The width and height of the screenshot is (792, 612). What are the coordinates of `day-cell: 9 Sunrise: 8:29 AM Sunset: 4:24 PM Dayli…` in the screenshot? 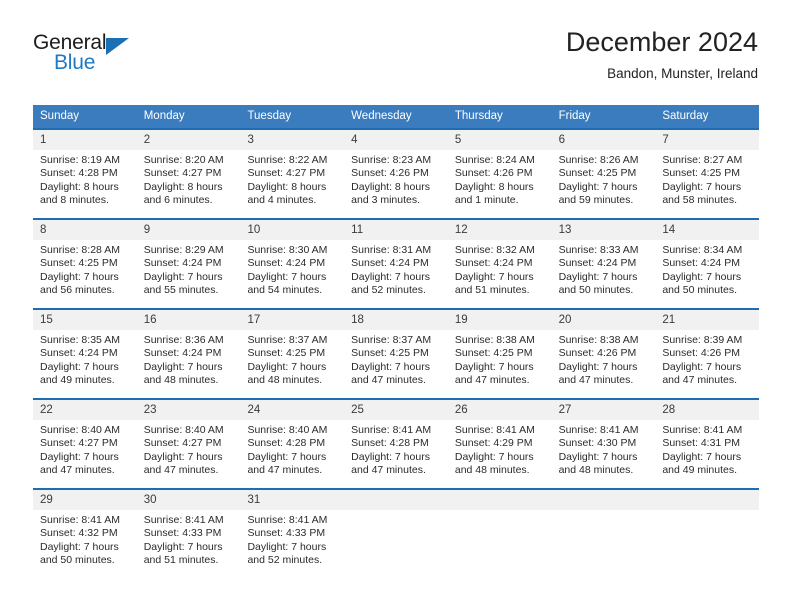 It's located at (188, 264).